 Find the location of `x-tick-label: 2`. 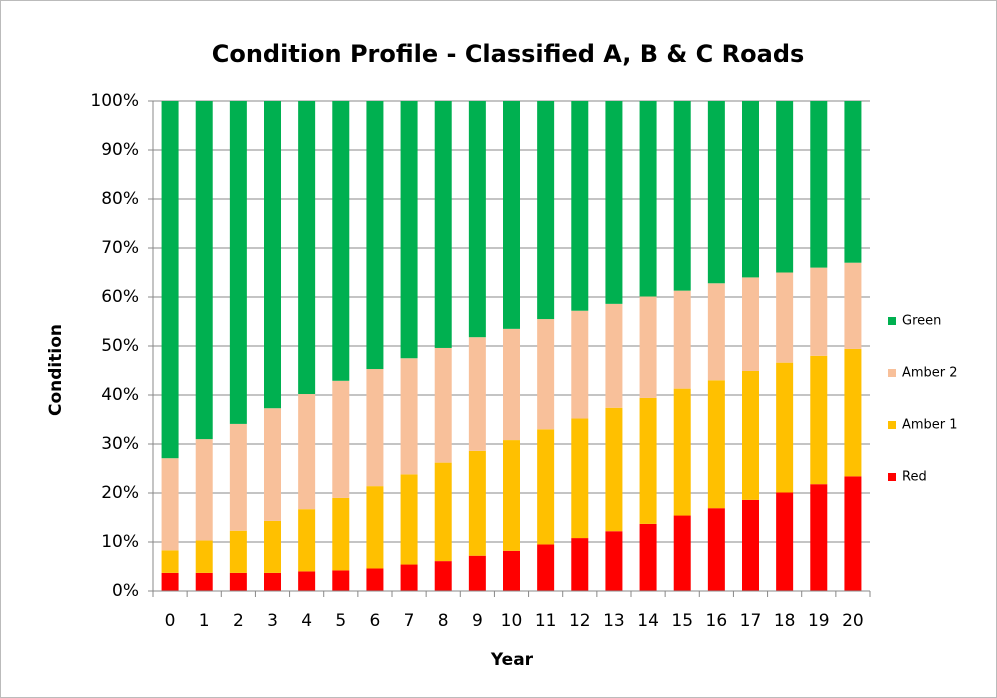

x-tick-label: 2 is located at coordinates (238, 621).